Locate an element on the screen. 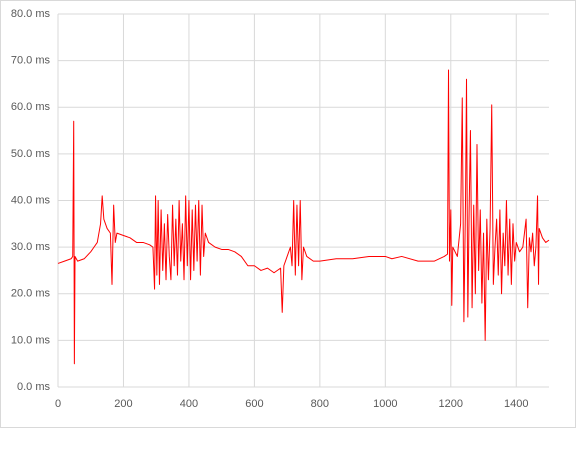  y-tick-label: 80.0 ms is located at coordinates (31, 14).